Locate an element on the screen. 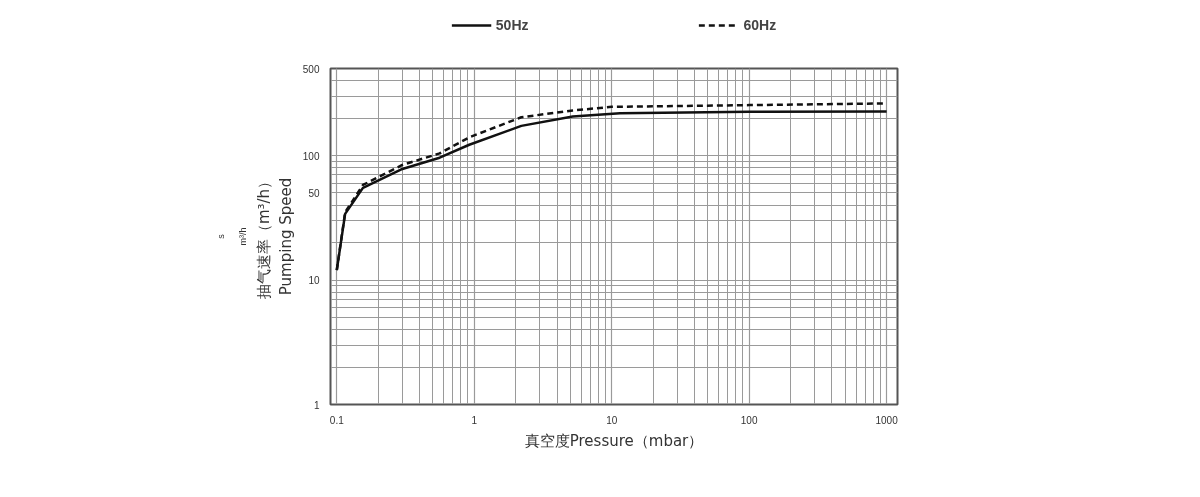 The image size is (1200, 497). x-tick-label: 100 is located at coordinates (749, 420).